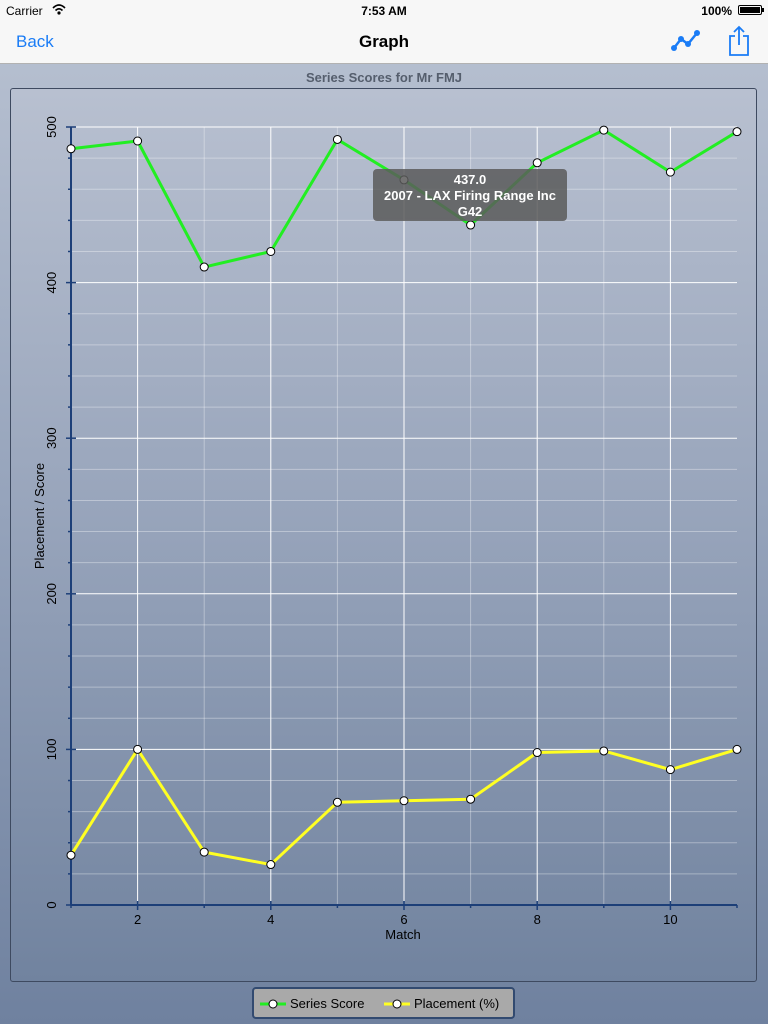 The width and height of the screenshot is (768, 1024). What do you see at coordinates (384, 77) in the screenshot?
I see `chart-title: Series Scores for Mr FMJ` at bounding box center [384, 77].